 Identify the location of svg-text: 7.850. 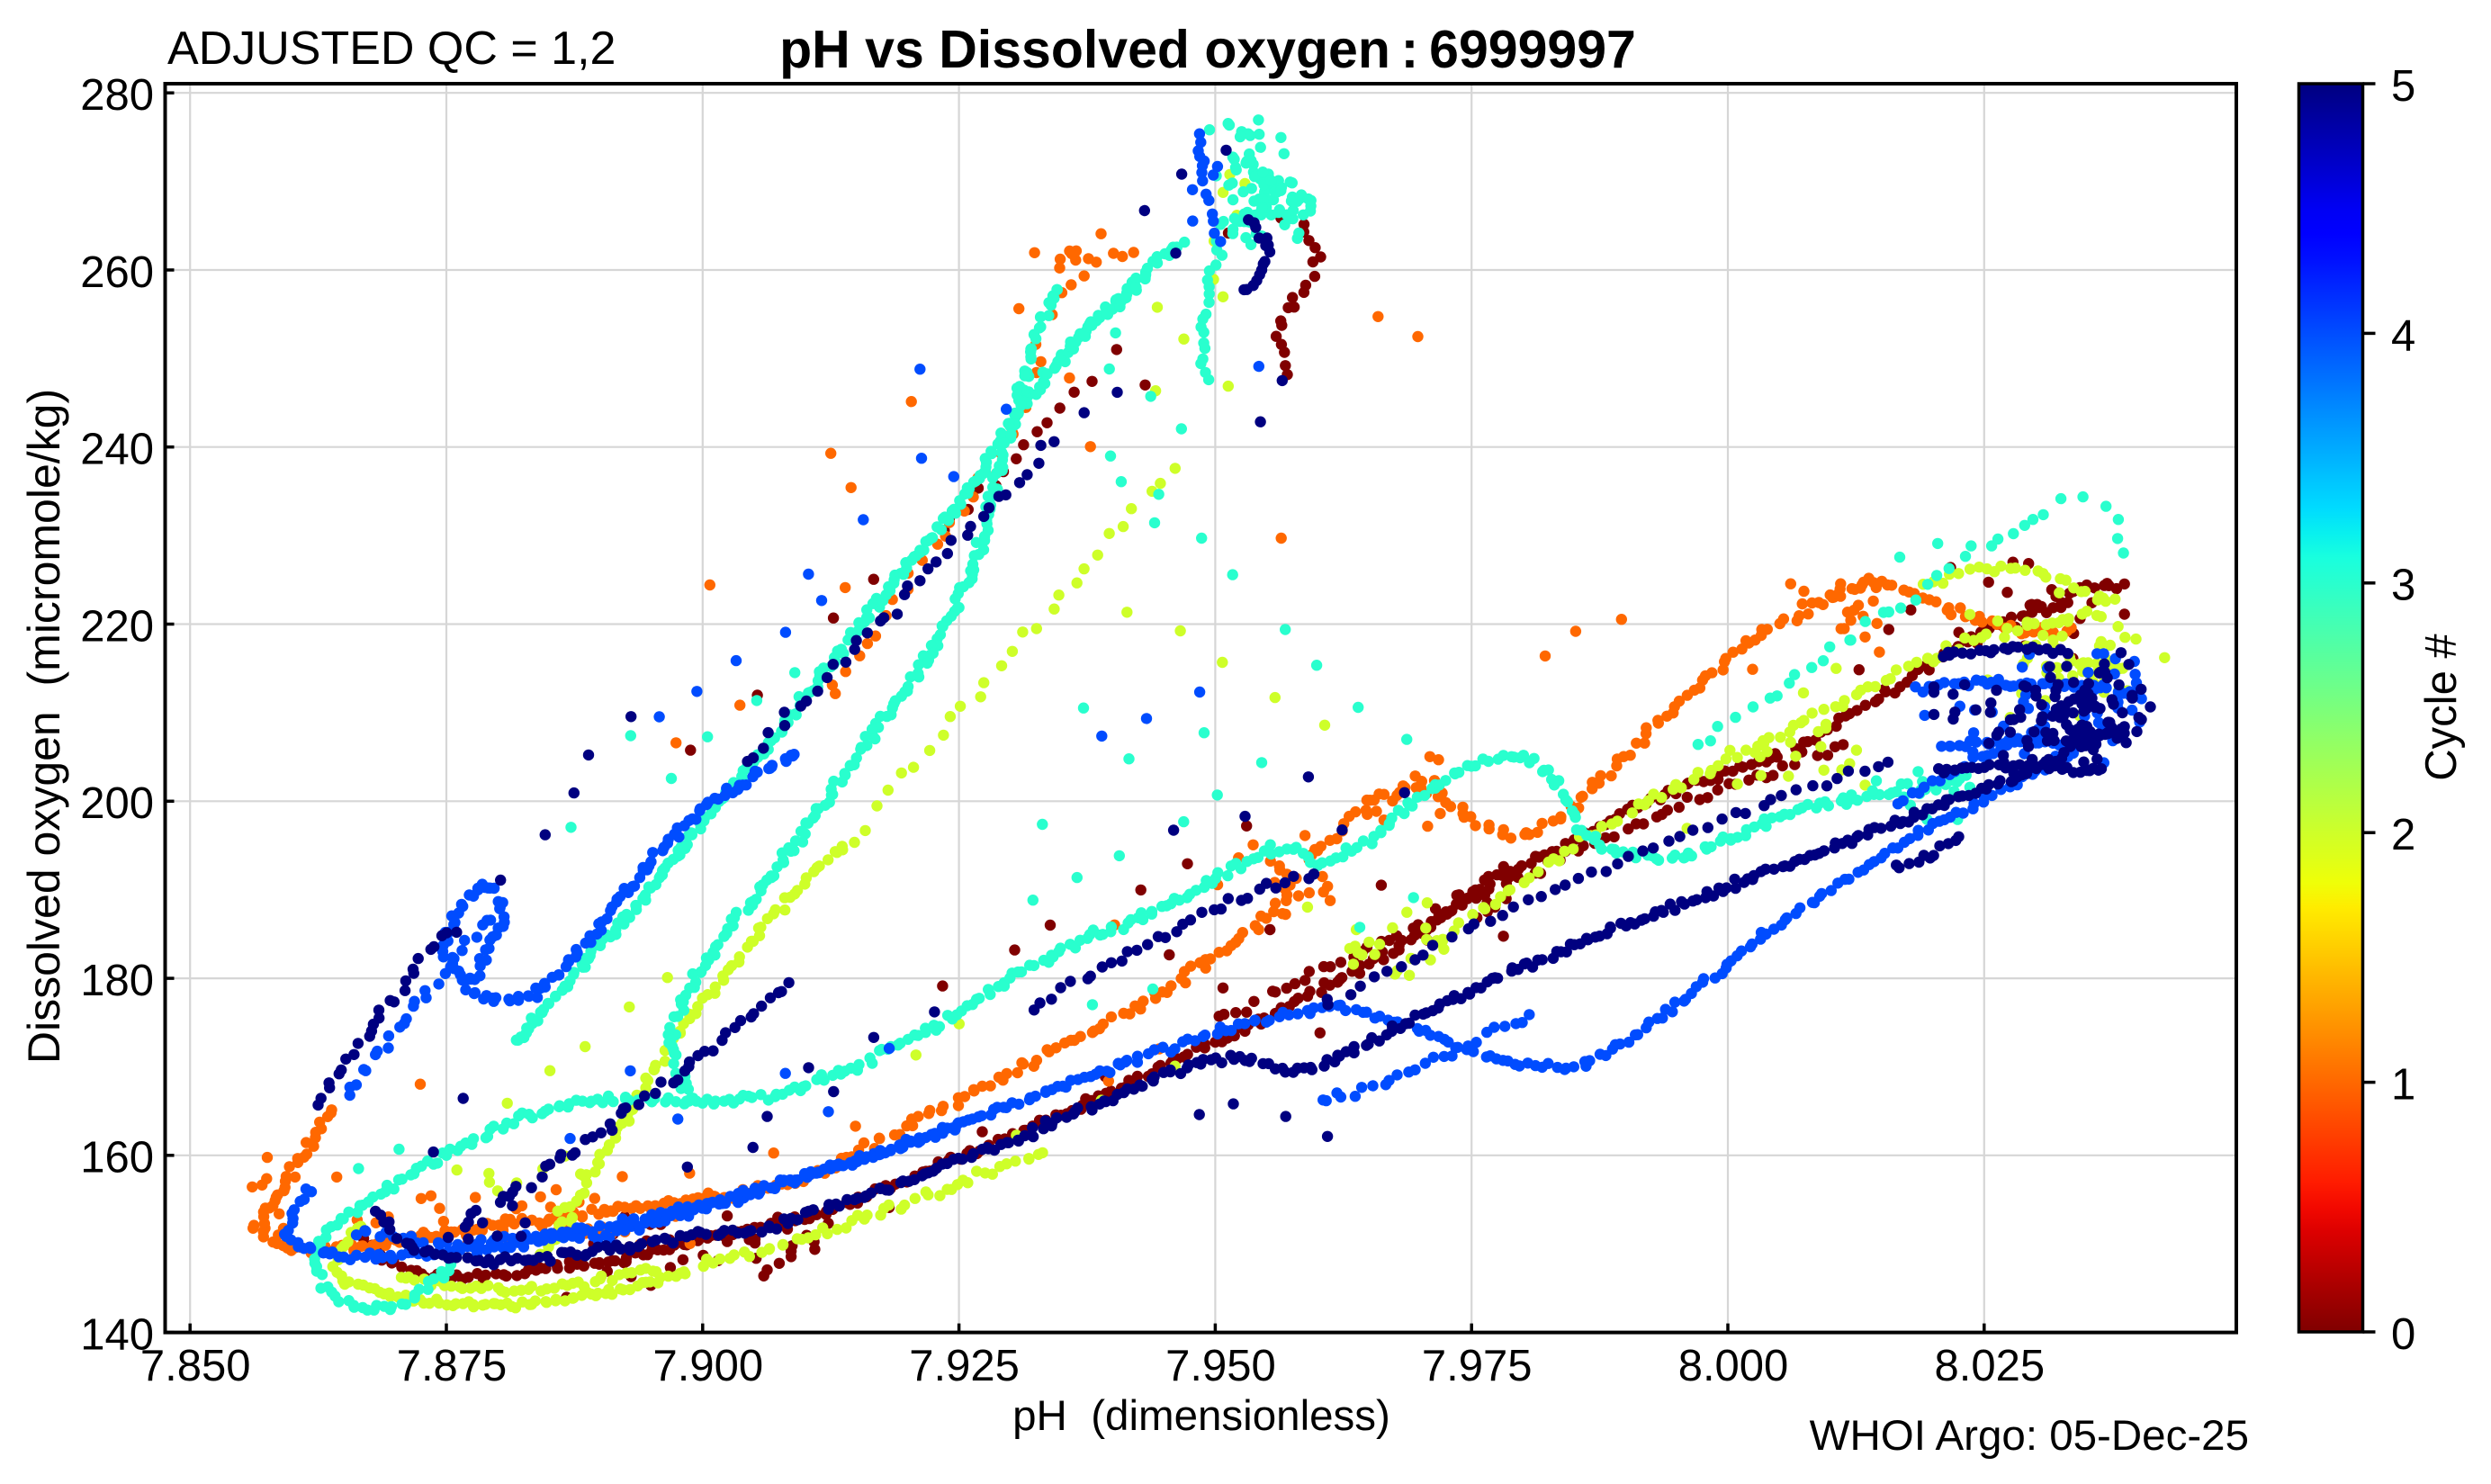
(195, 1366).